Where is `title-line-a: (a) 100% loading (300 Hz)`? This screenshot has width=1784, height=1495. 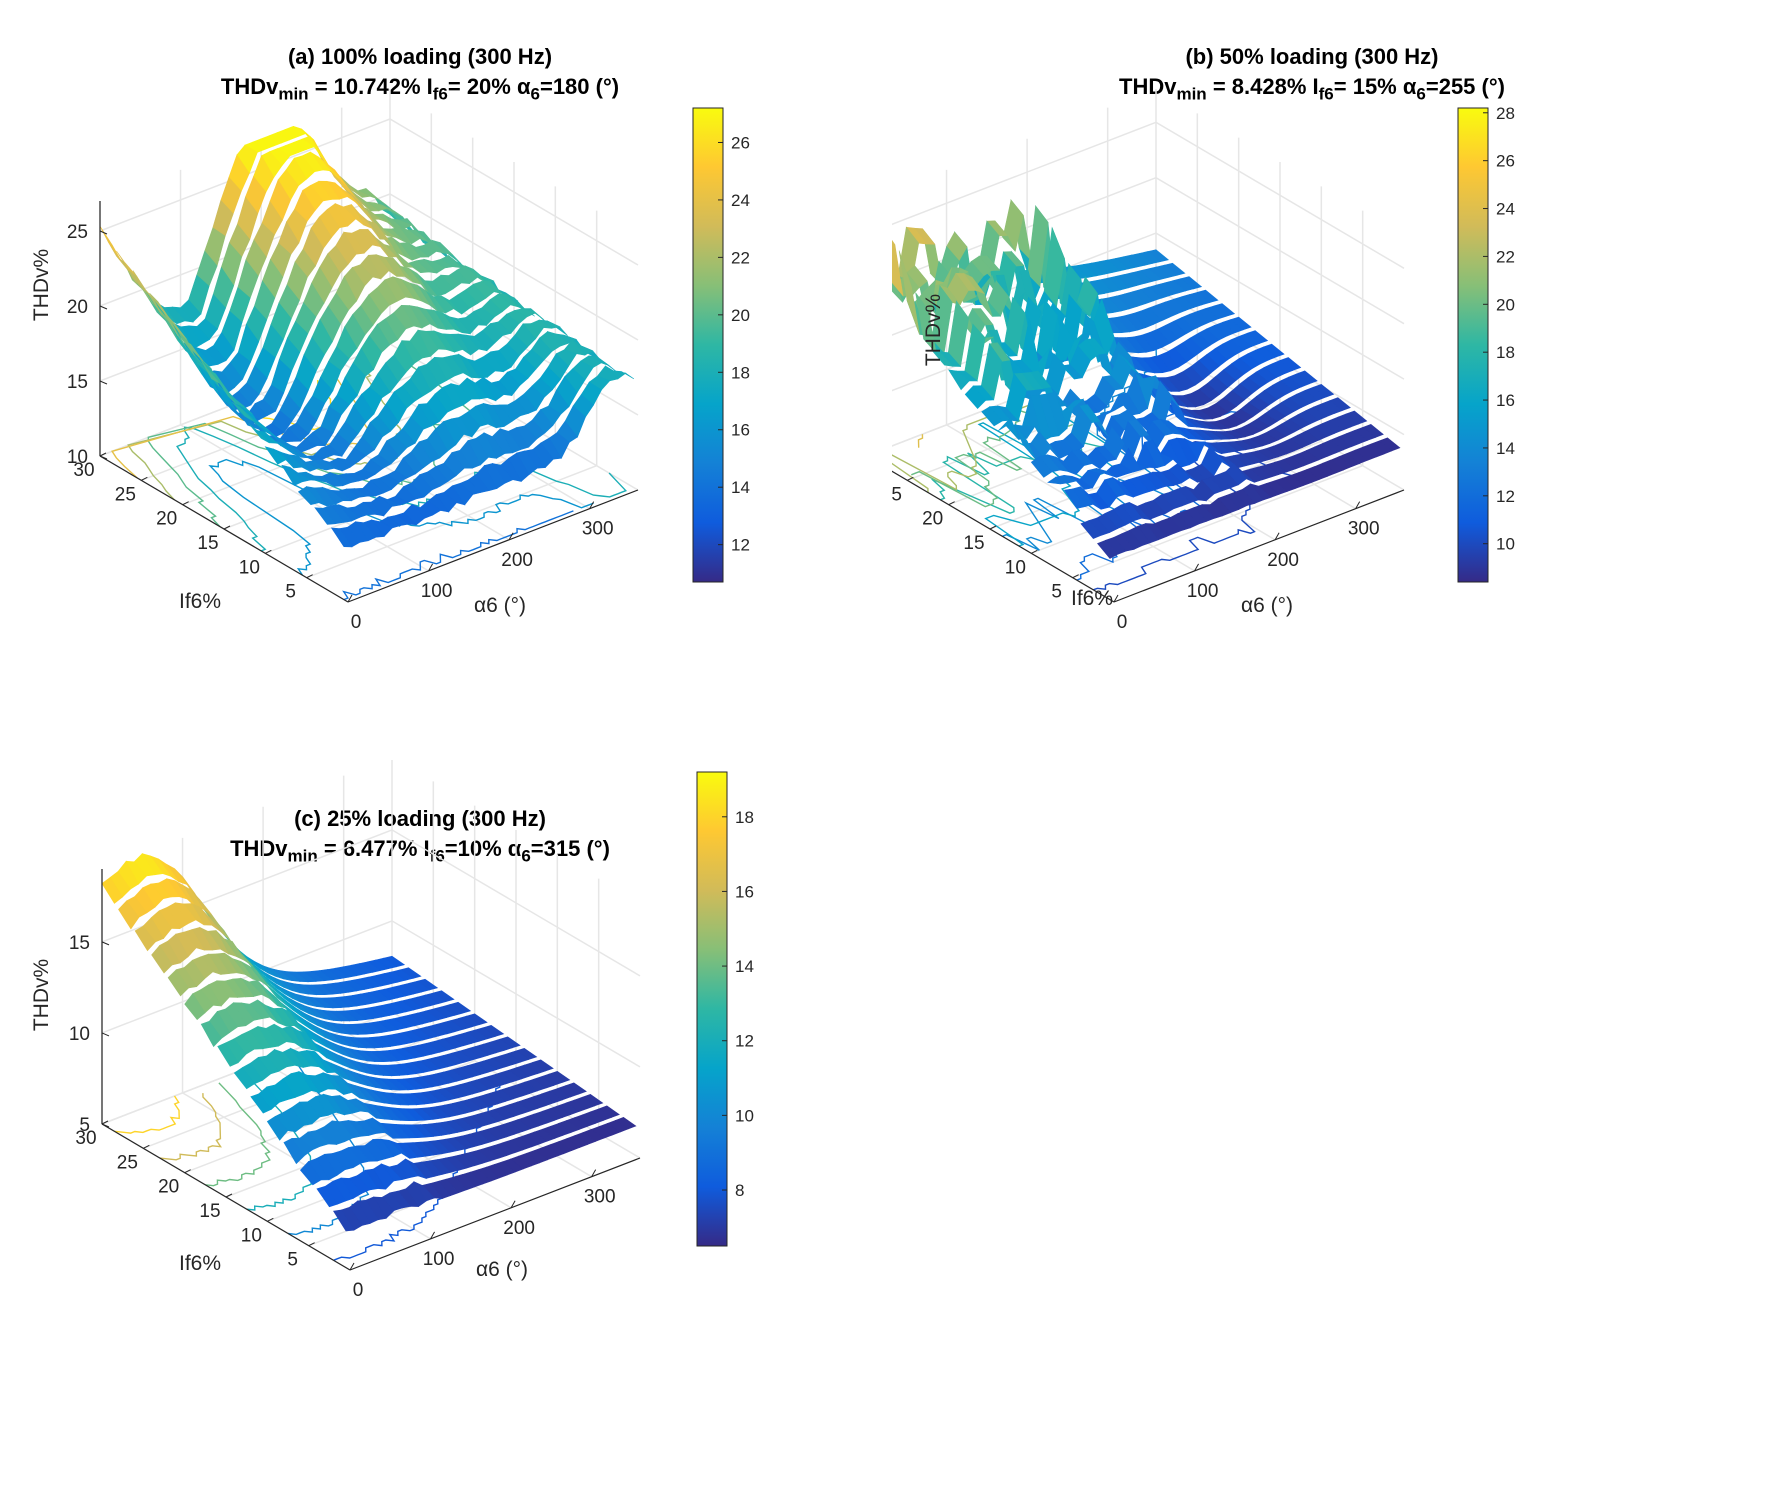
title-line-a: (a) 100% loading (300 Hz) is located at coordinates (420, 56).